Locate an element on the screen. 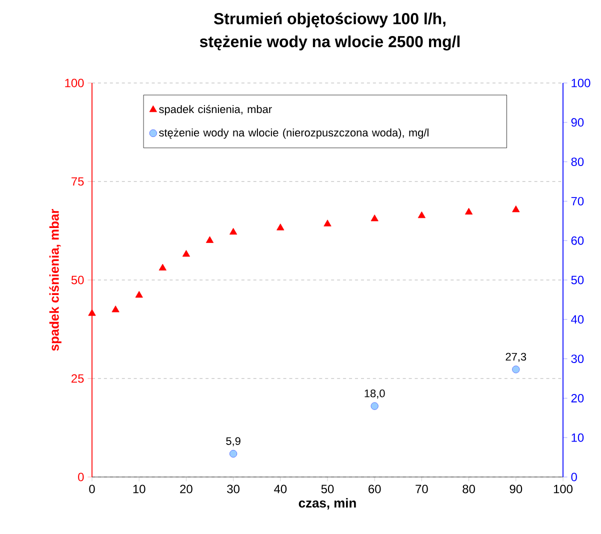 This screenshot has height=534, width=601. x-tick-label: 80 is located at coordinates (468, 489).